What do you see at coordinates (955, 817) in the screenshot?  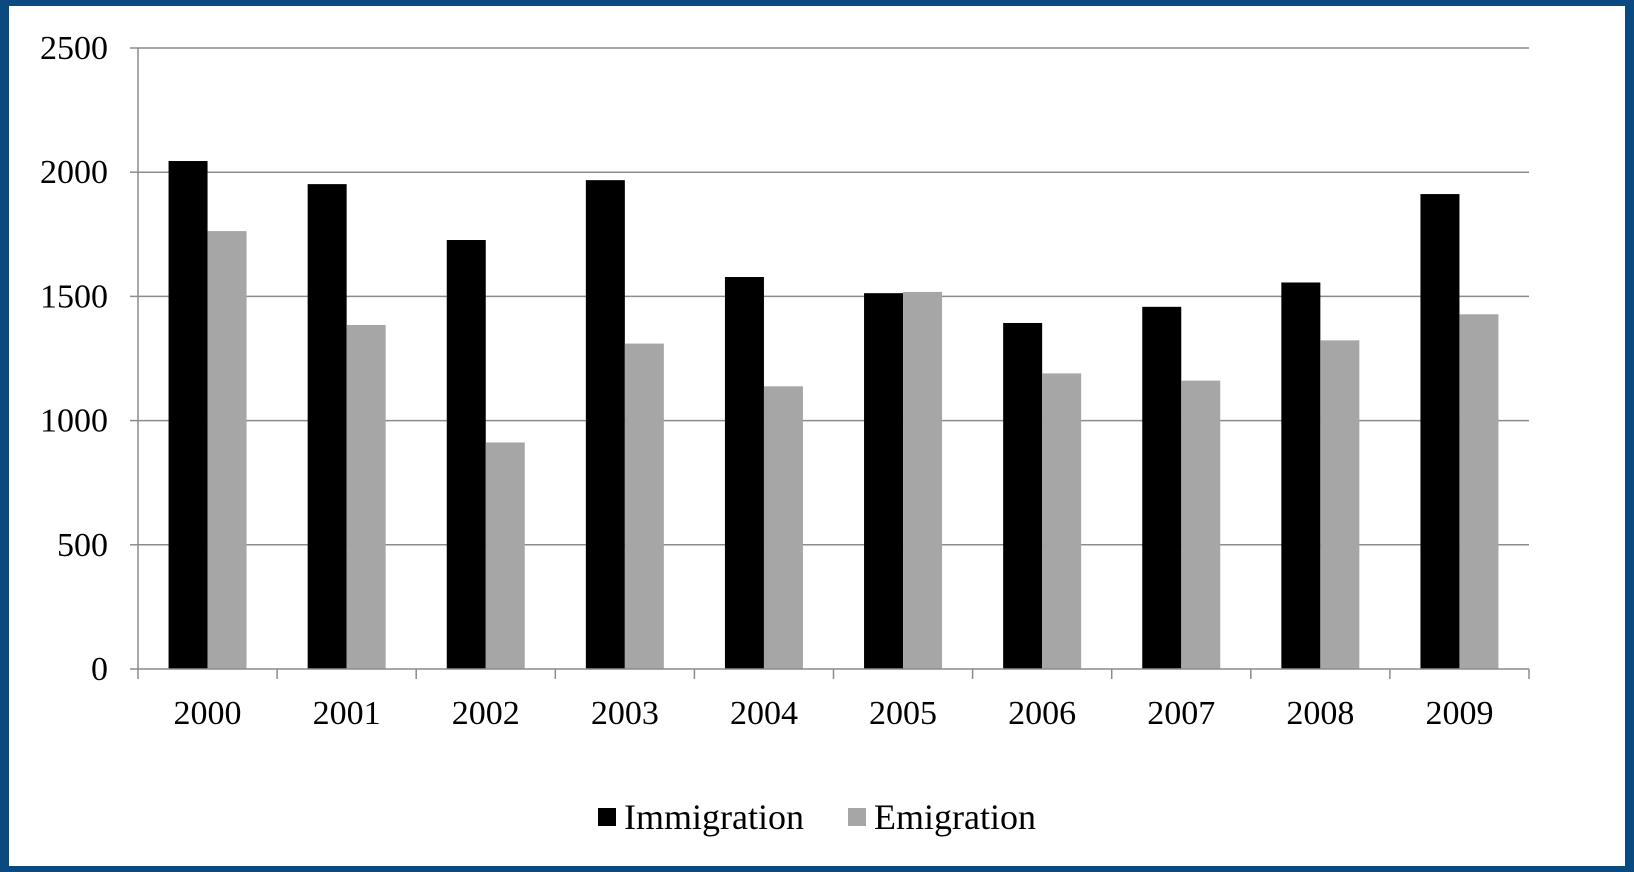 I see `legend-label-emigration: Emigration` at bounding box center [955, 817].